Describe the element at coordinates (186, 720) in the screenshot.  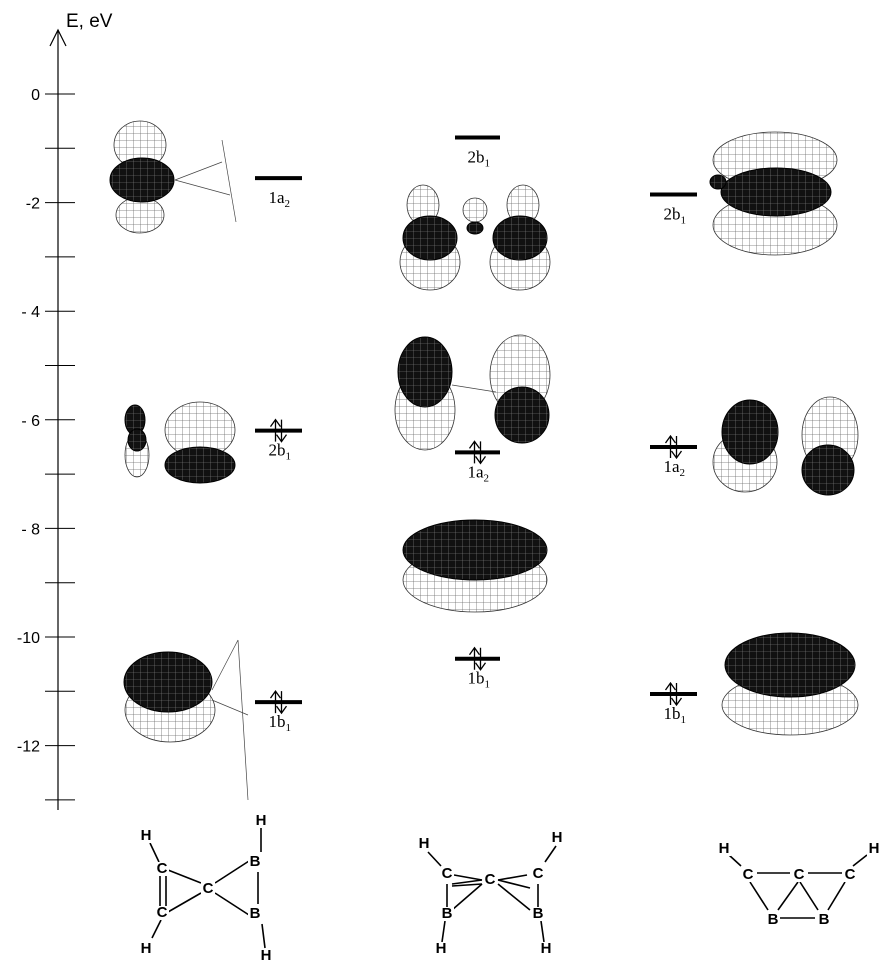
I see `orbital-1b1-col1` at that location.